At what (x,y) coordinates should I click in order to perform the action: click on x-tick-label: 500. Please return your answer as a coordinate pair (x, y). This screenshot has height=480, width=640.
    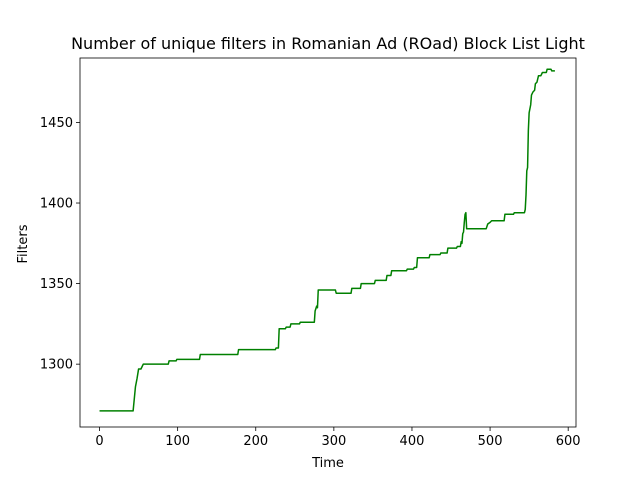
    Looking at the image, I should click on (490, 441).